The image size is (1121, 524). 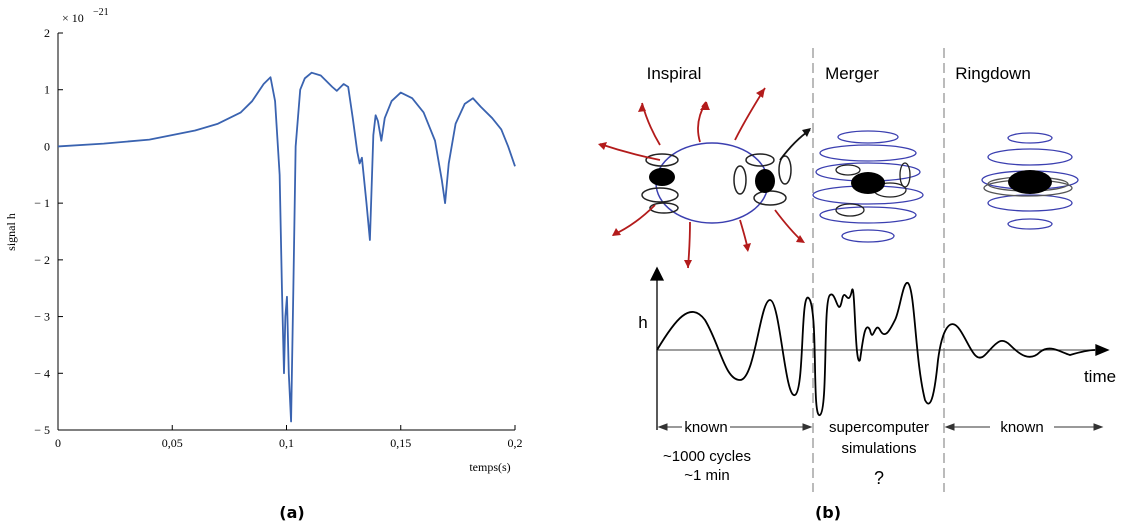 What do you see at coordinates (489, 467) in the screenshot?
I see `x-label: temps(s)` at bounding box center [489, 467].